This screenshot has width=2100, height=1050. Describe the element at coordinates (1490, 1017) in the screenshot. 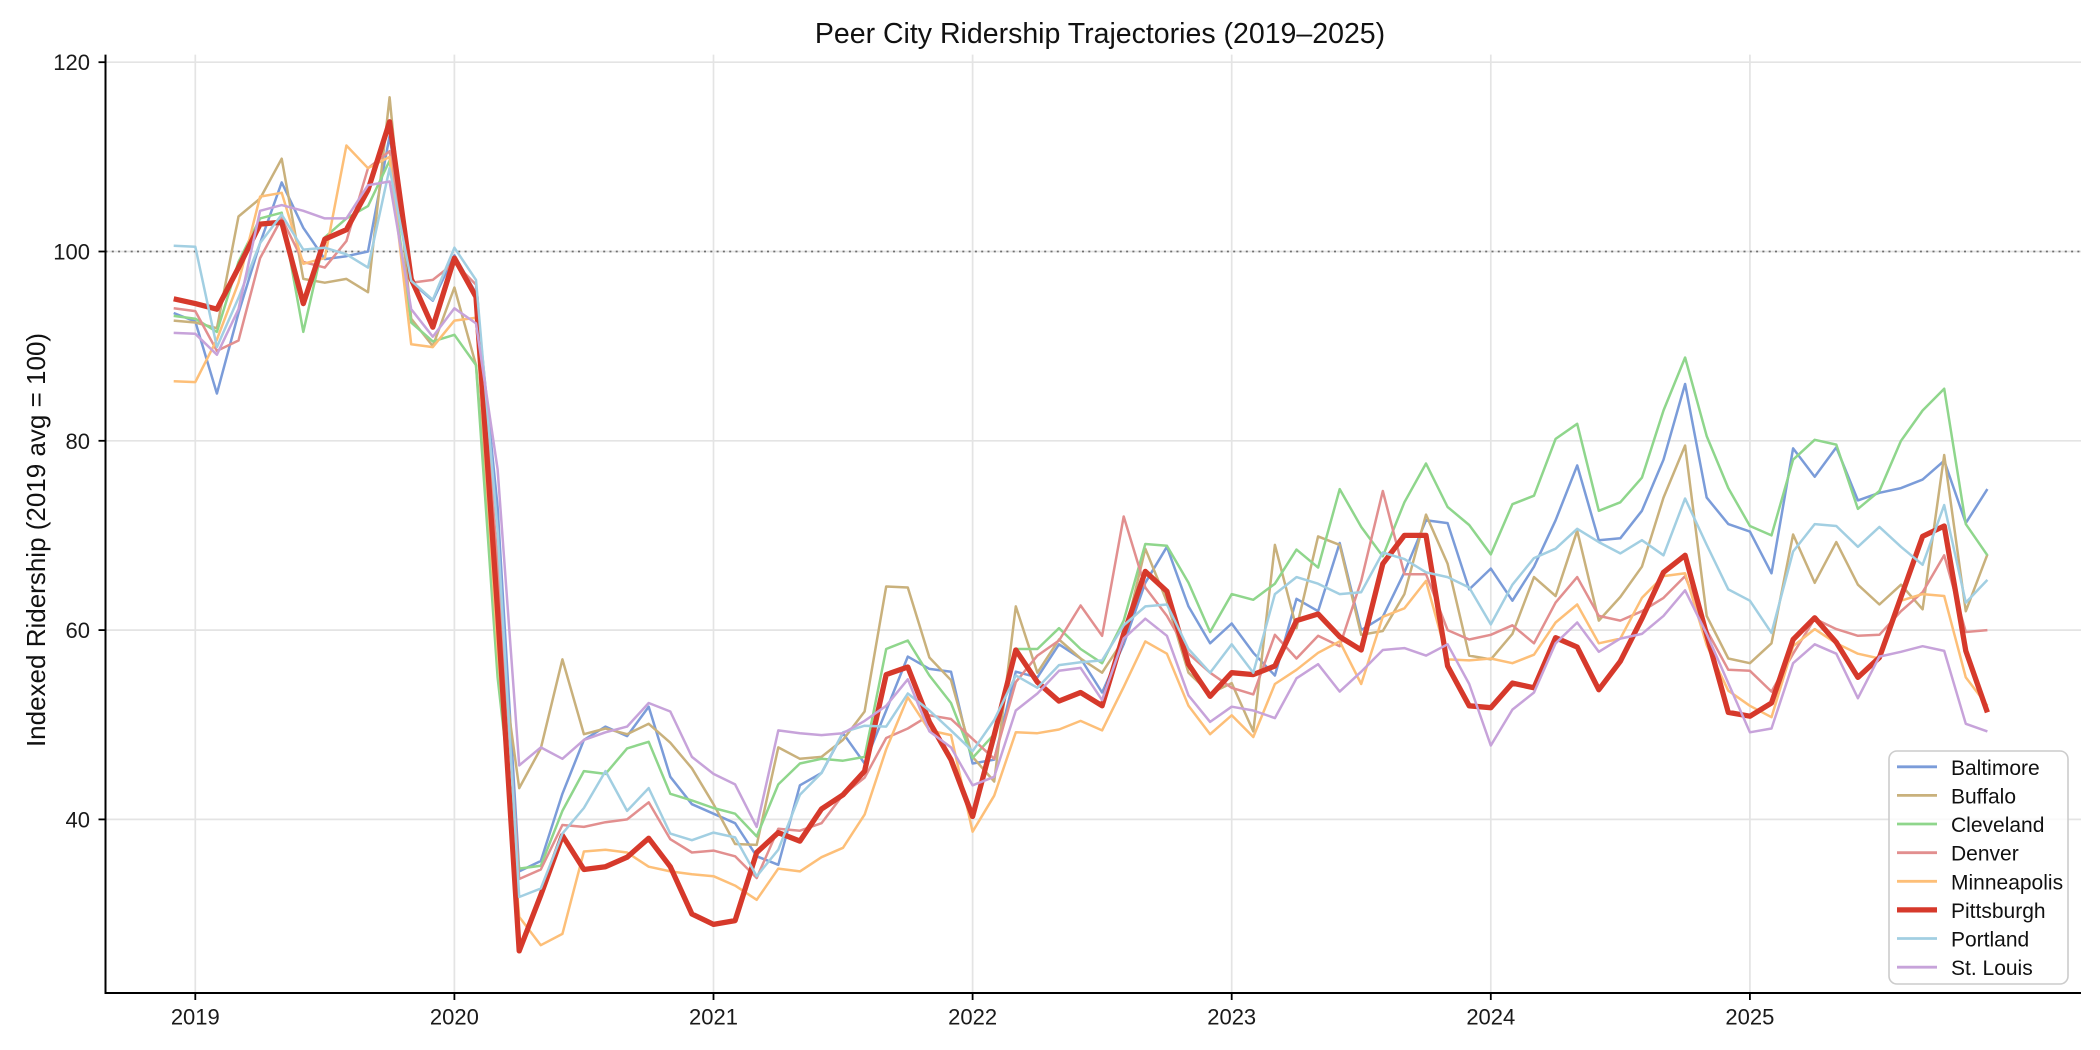

I see `svg-text: 2024` at that location.